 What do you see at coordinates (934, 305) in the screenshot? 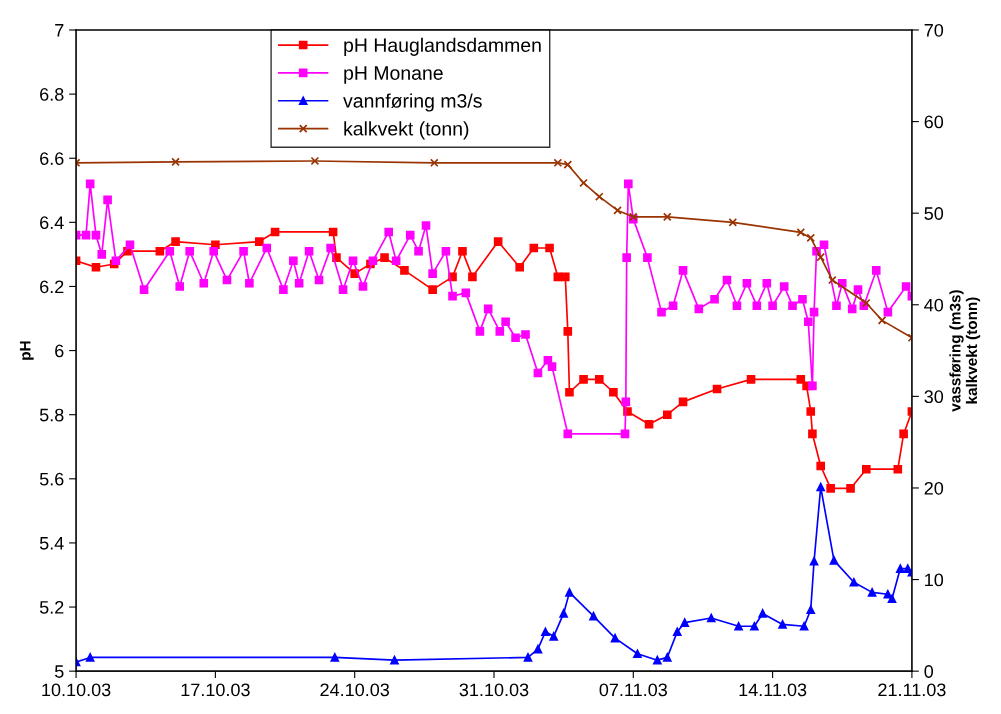
I see `y2-tick-label: 40` at bounding box center [934, 305].